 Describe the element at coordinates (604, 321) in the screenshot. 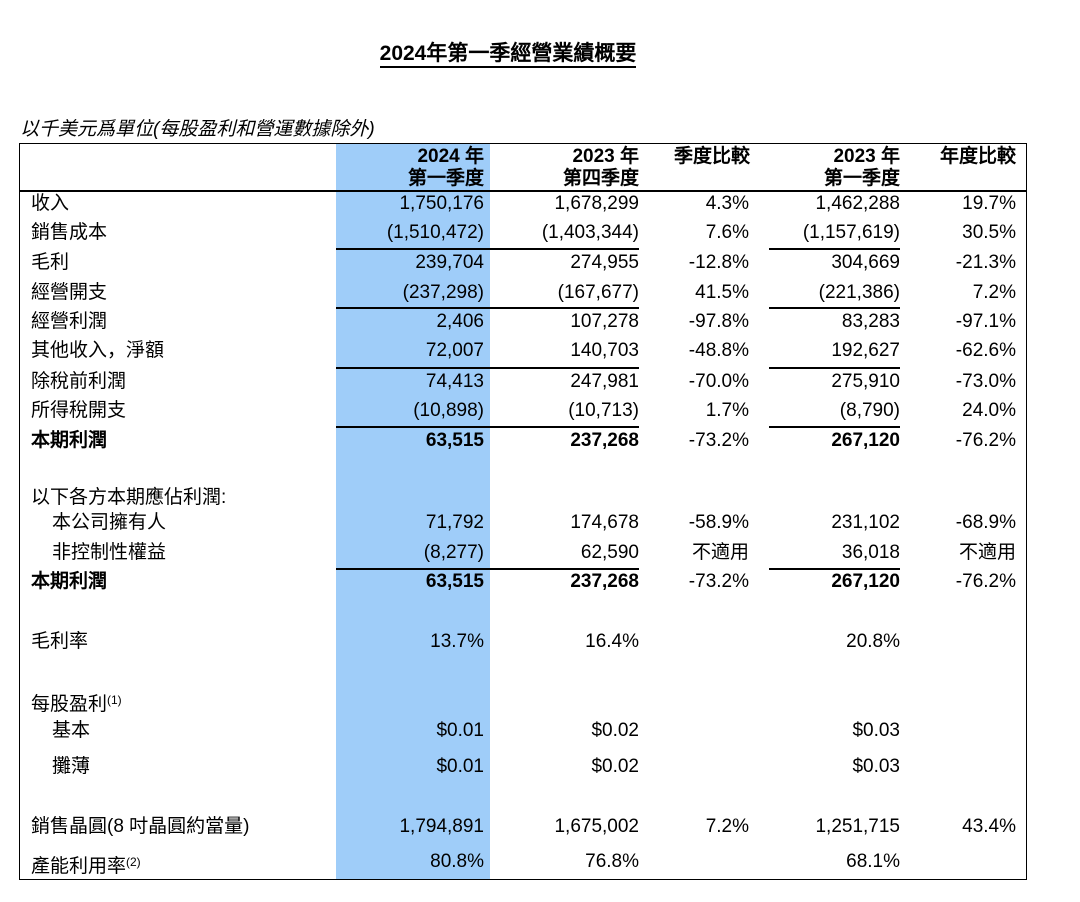

I see `cell: 107,278` at that location.